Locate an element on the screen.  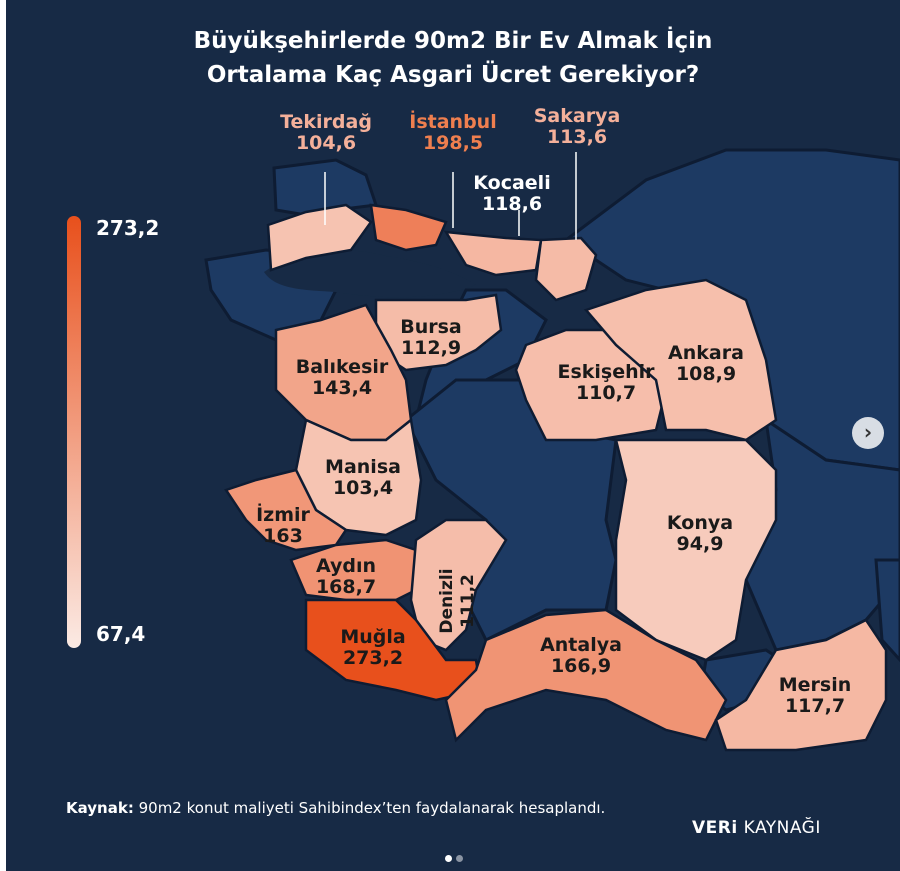
label-kocaeli: Kocaeli 118,6 is located at coordinates (511, 194).